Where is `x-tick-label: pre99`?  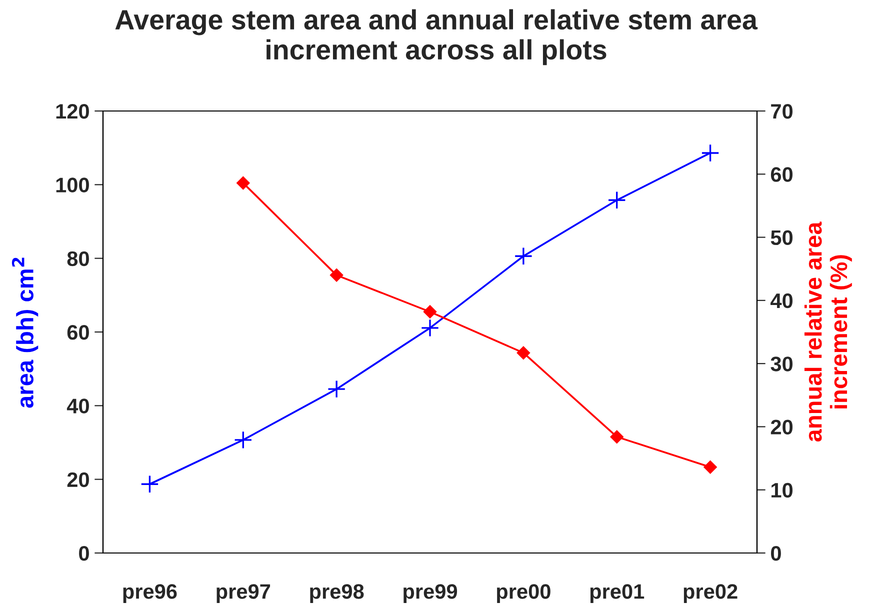
x-tick-label: pre99 is located at coordinates (431, 593).